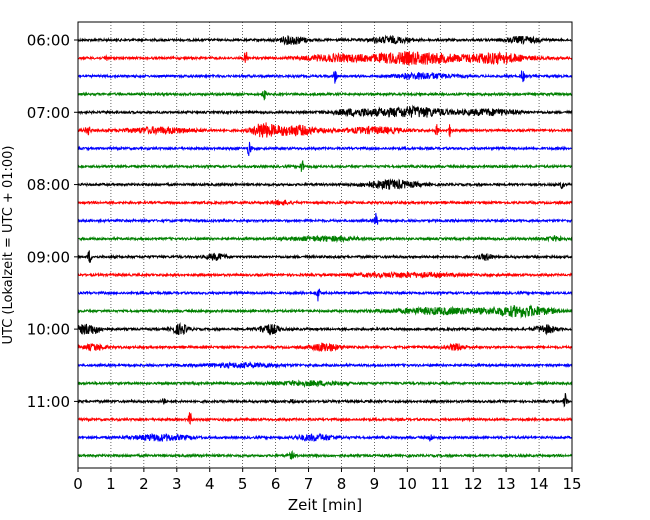  Describe the element at coordinates (375, 484) in the screenshot. I see `x-tick-label: 9` at that location.